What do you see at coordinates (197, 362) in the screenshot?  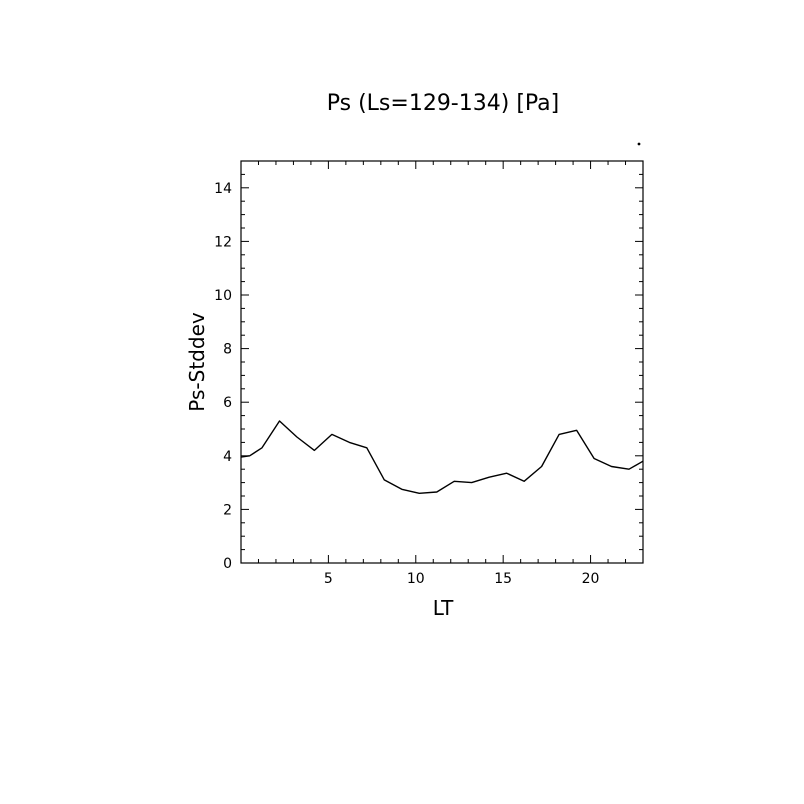 I see `y-axis-label: Ps-Stddev` at bounding box center [197, 362].